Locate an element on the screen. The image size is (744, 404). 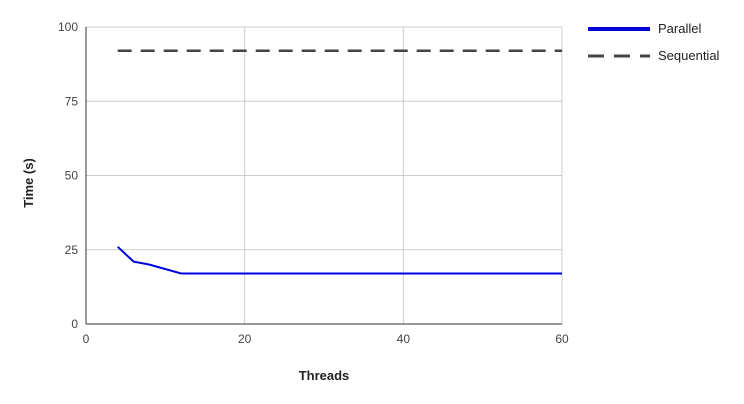
x-tick-label: 40 is located at coordinates (404, 339).